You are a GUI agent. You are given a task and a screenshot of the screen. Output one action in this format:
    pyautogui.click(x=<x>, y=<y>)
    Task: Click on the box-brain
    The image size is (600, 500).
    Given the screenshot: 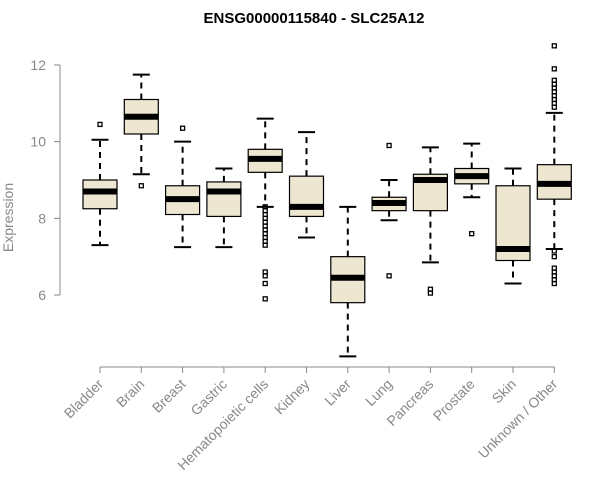 What is the action you would take?
    pyautogui.click(x=141, y=131)
    